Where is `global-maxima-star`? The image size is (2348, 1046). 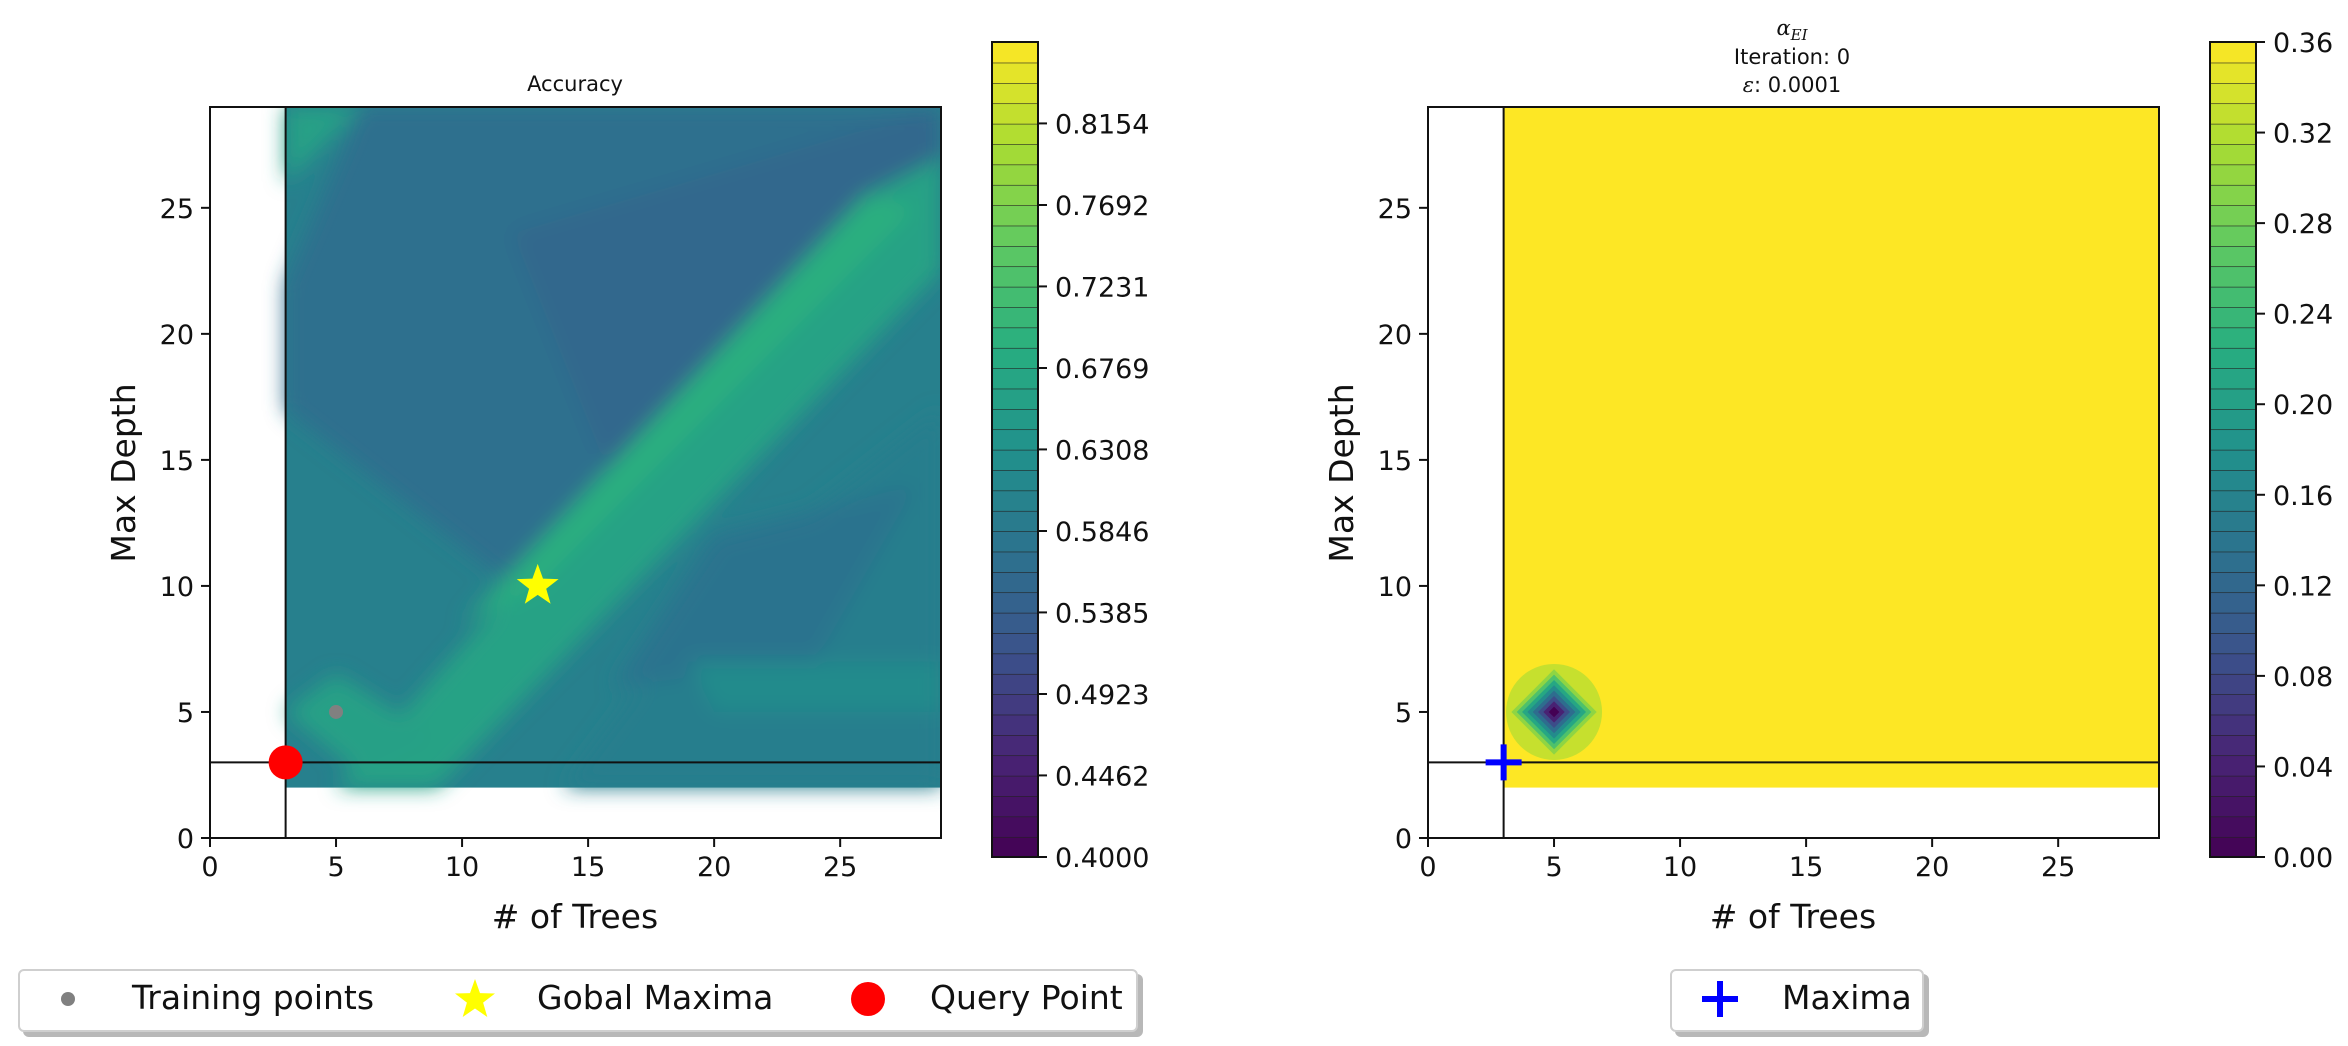 global-maxima-star is located at coordinates (537, 583).